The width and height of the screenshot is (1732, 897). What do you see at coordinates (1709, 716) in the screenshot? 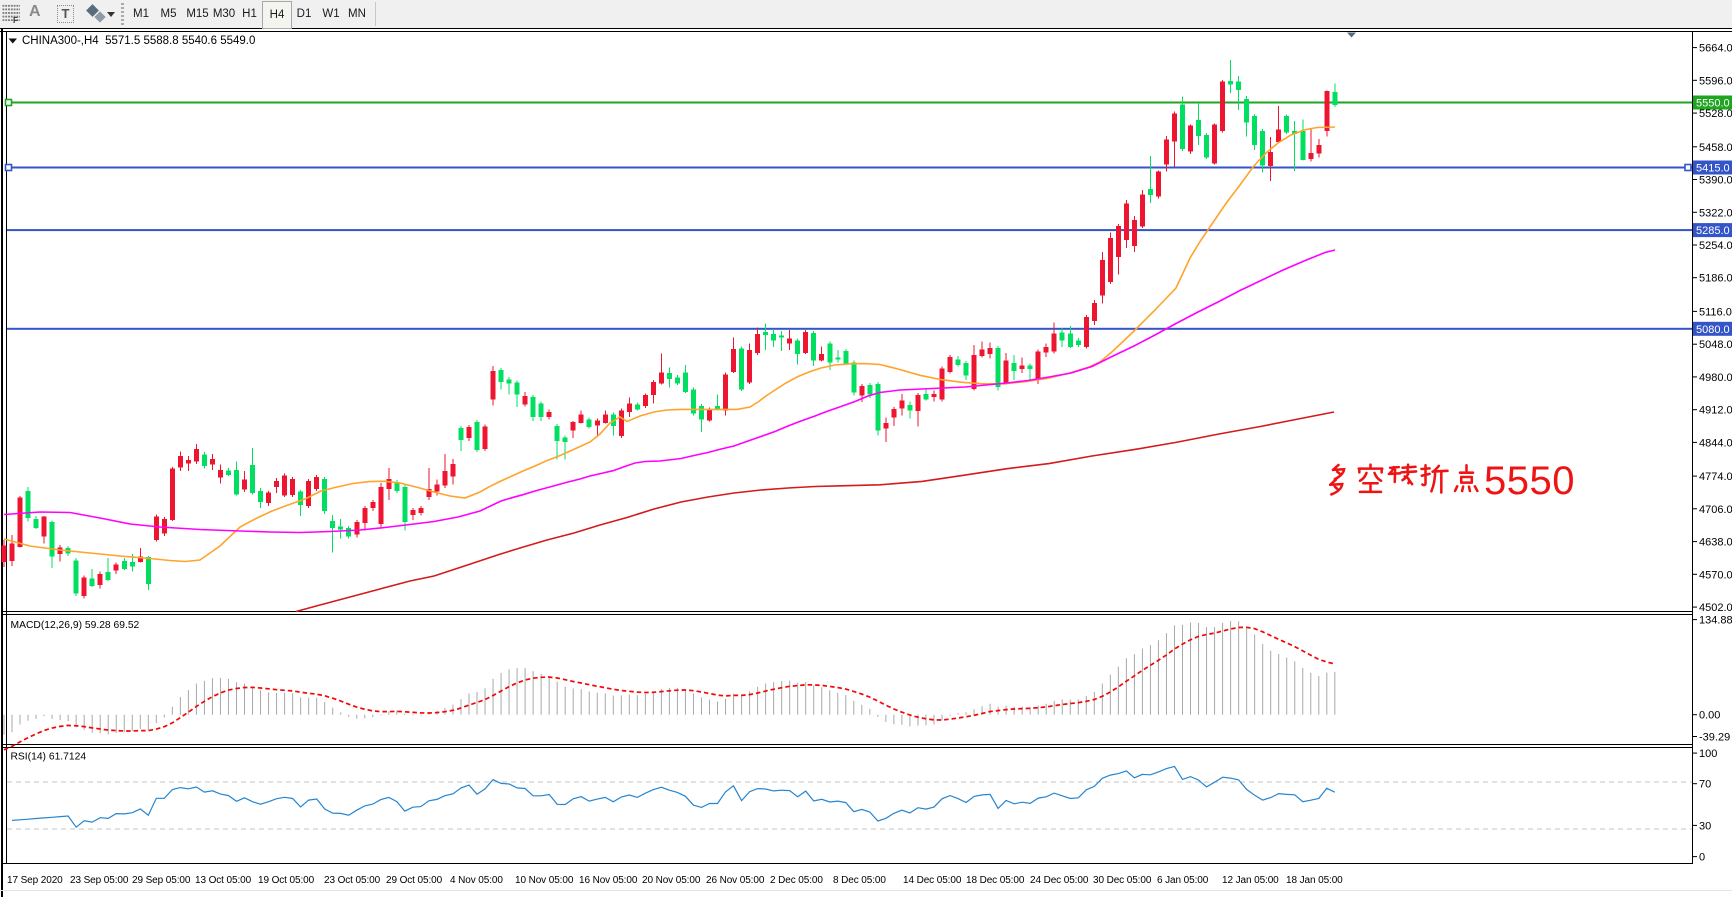
I see `svg-text: 0.00` at bounding box center [1709, 716].